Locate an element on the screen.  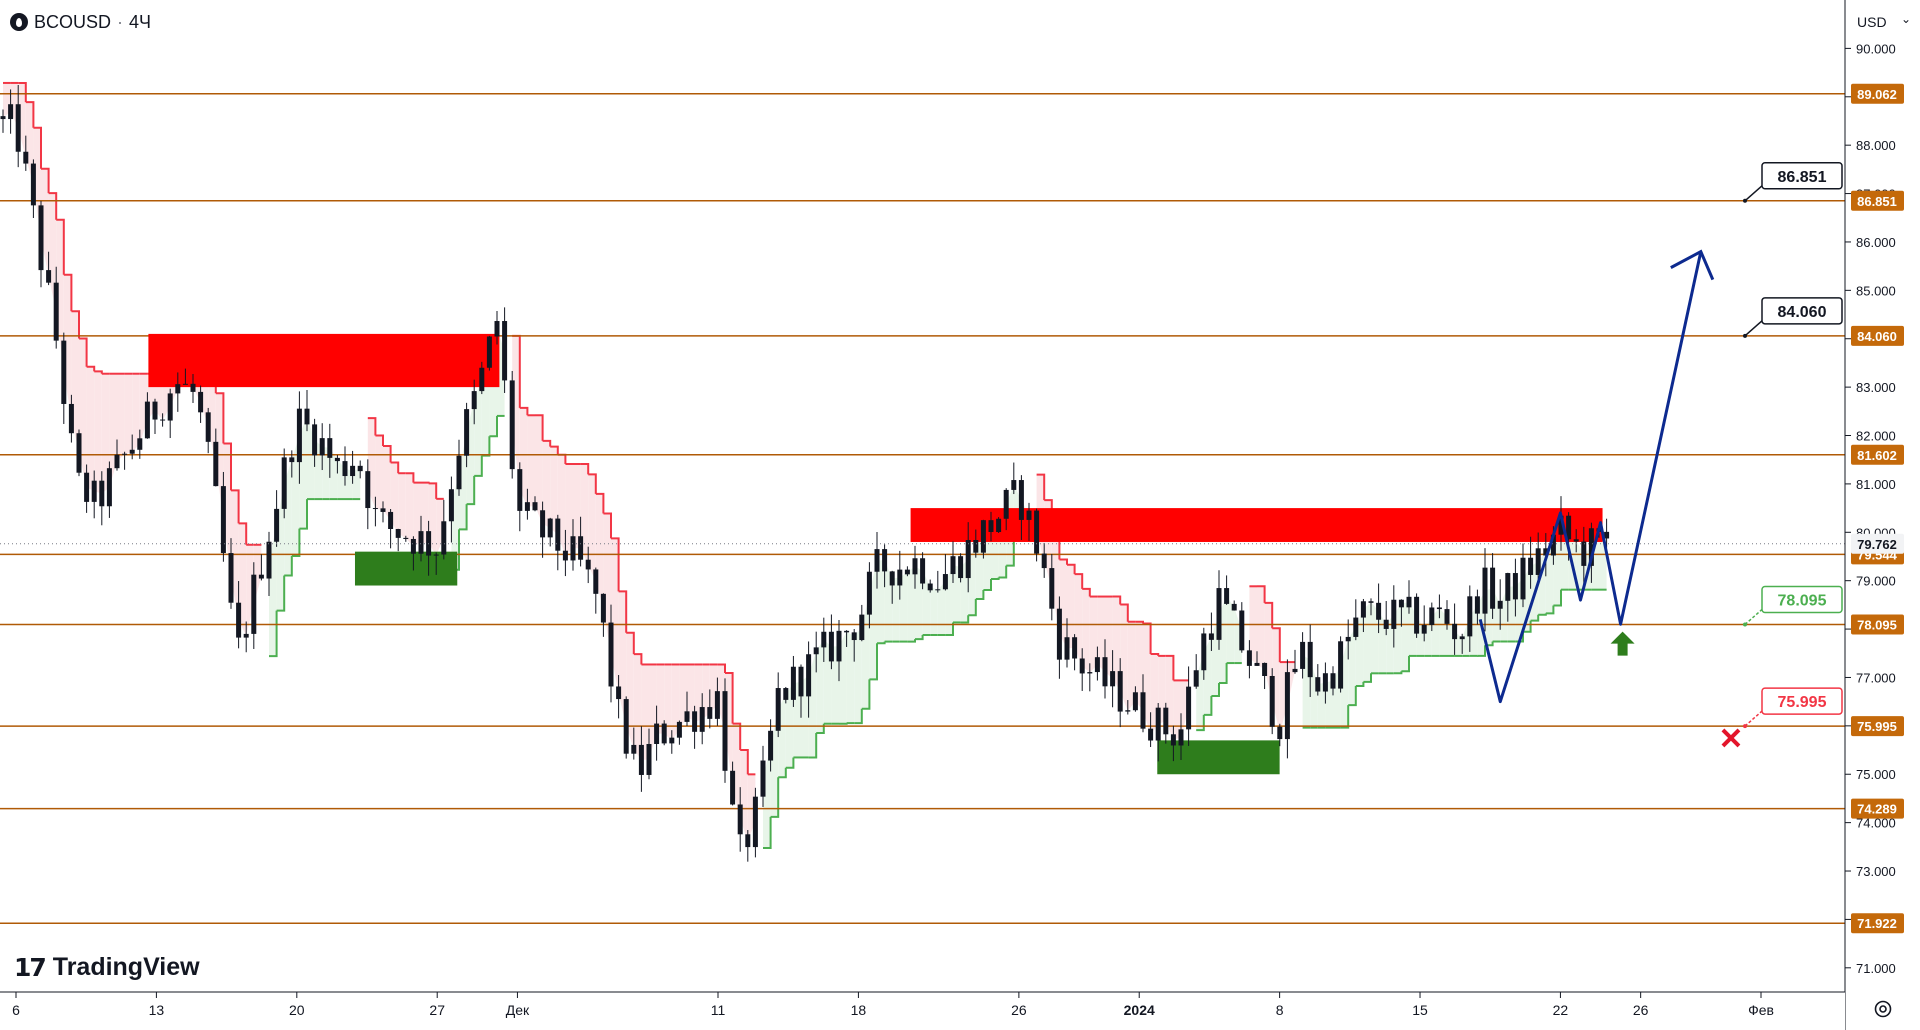
symbol-interval: 4Ч is located at coordinates (140, 21).